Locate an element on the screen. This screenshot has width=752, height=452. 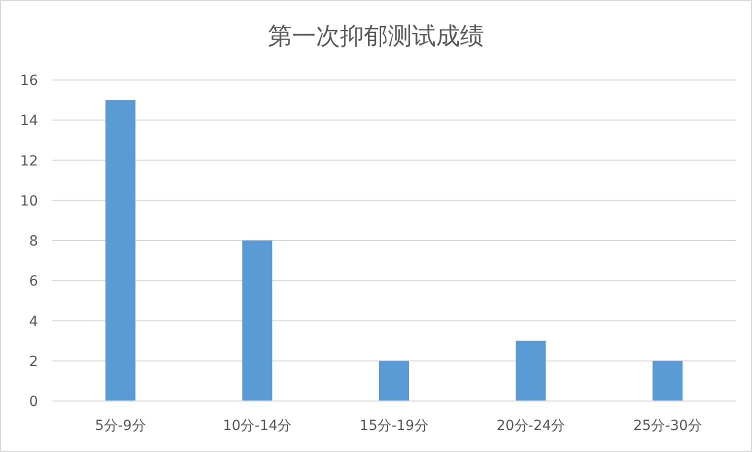
chart-title: 第一次抑郁测试成绩 is located at coordinates (376, 36).